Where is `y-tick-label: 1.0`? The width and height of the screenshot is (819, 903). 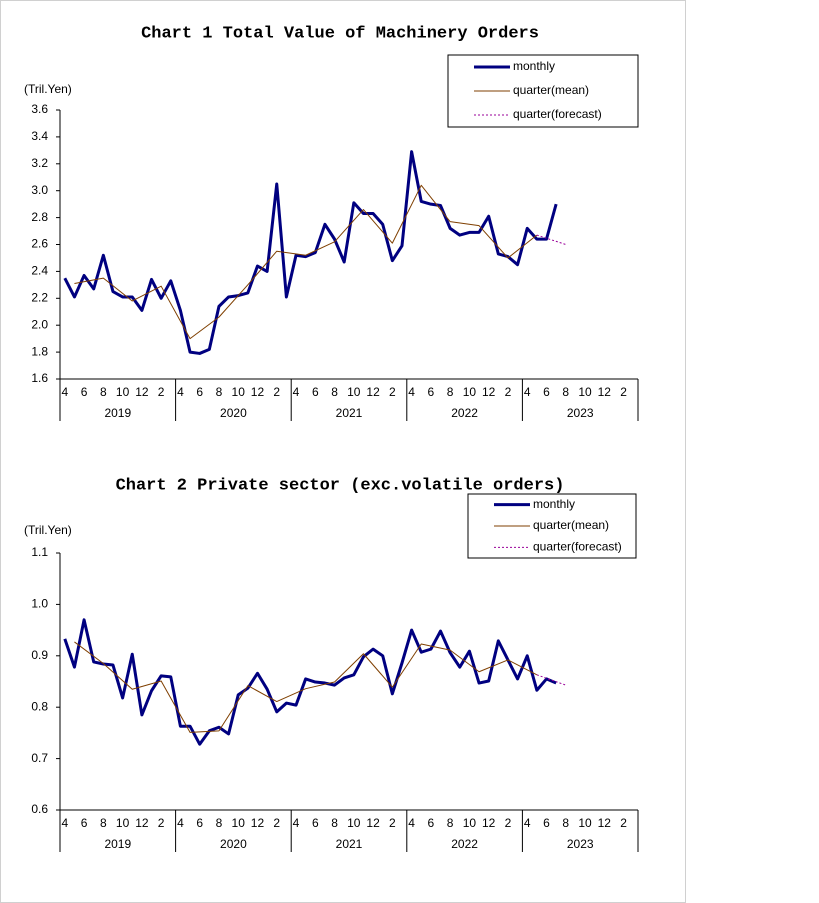
y-tick-label: 1.0 is located at coordinates (39, 604).